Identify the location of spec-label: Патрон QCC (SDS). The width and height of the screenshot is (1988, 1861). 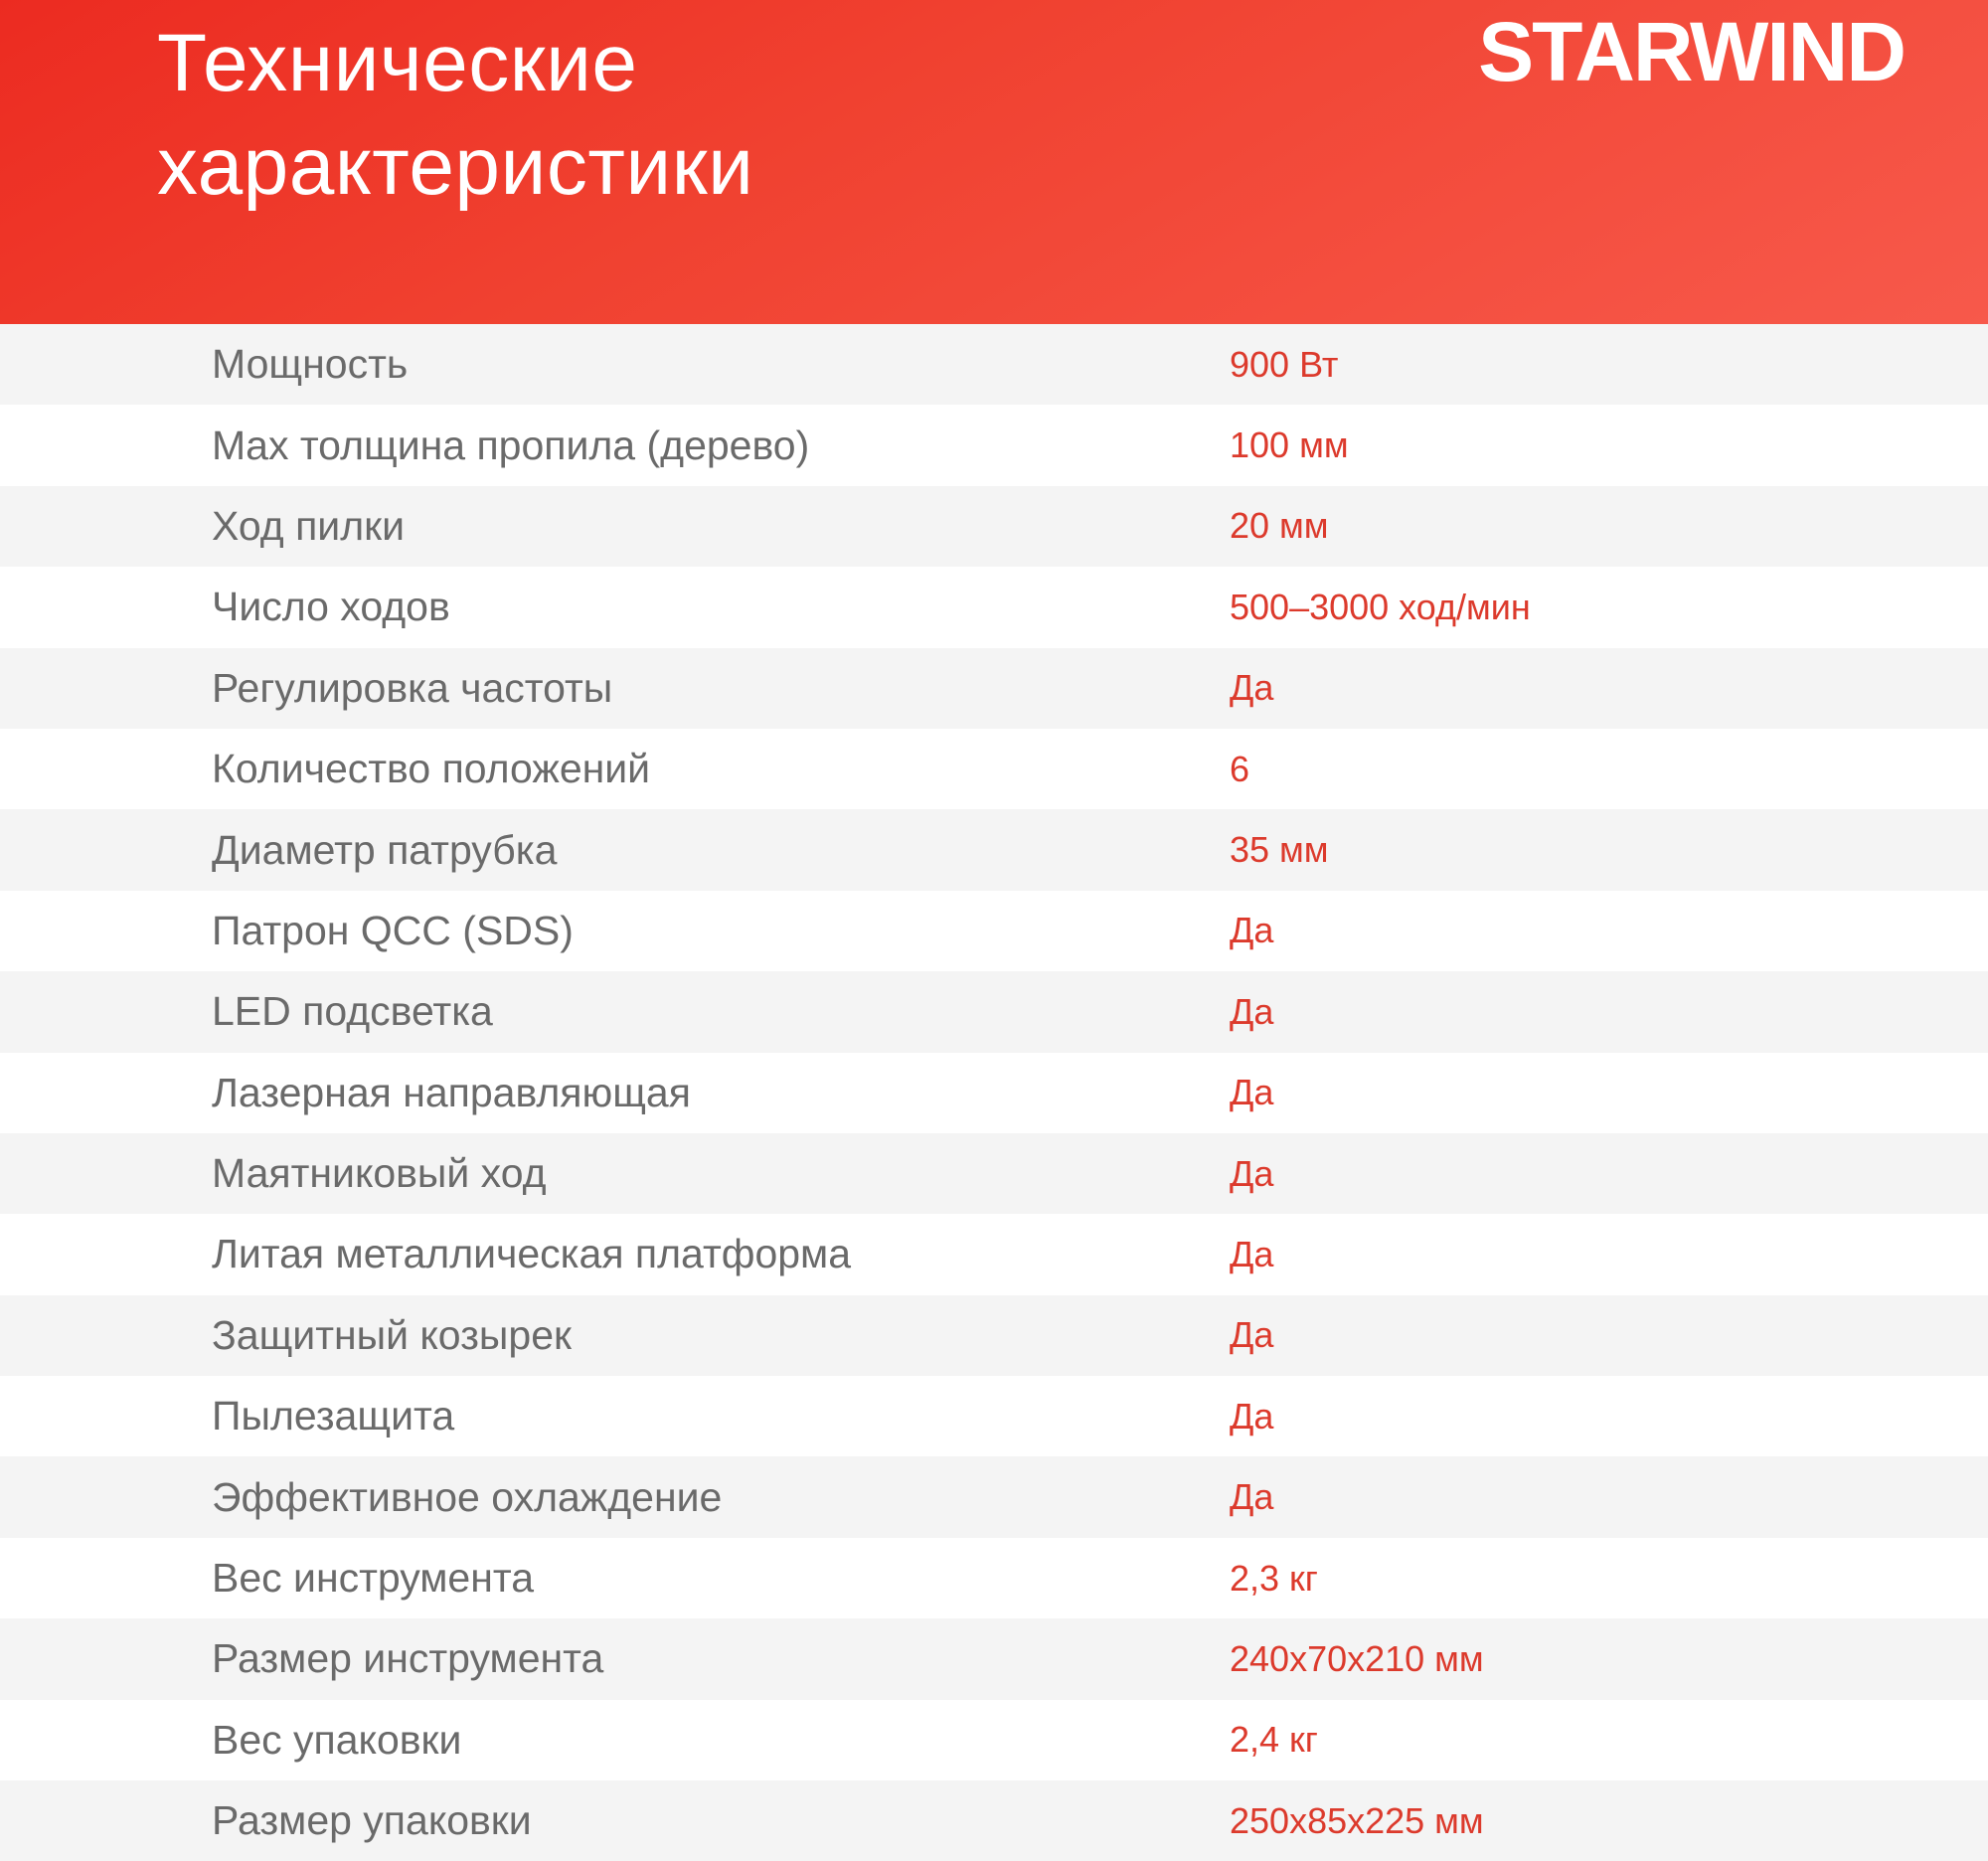
(393, 930).